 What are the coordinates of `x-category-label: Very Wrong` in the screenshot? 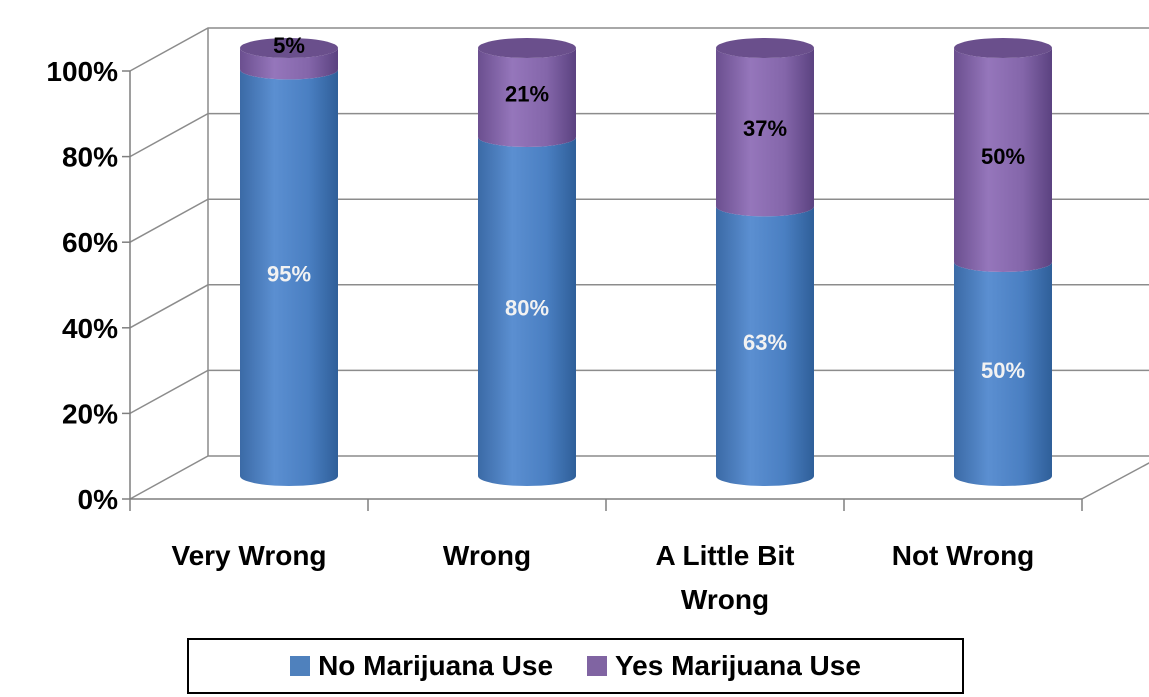 It's located at (248, 555).